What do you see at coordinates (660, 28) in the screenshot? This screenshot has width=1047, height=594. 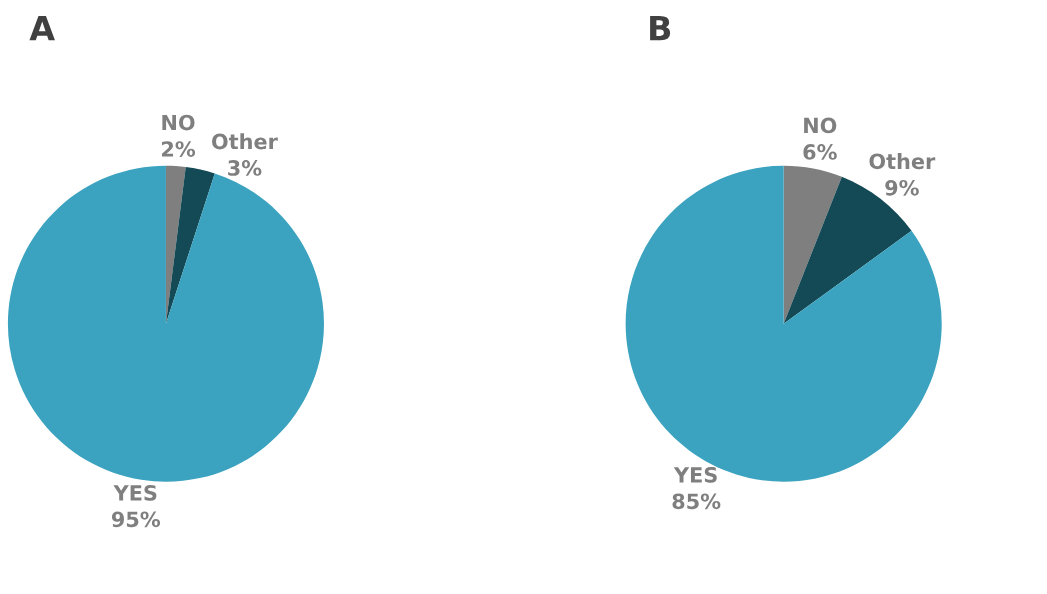 I see `chart-title: B` at bounding box center [660, 28].